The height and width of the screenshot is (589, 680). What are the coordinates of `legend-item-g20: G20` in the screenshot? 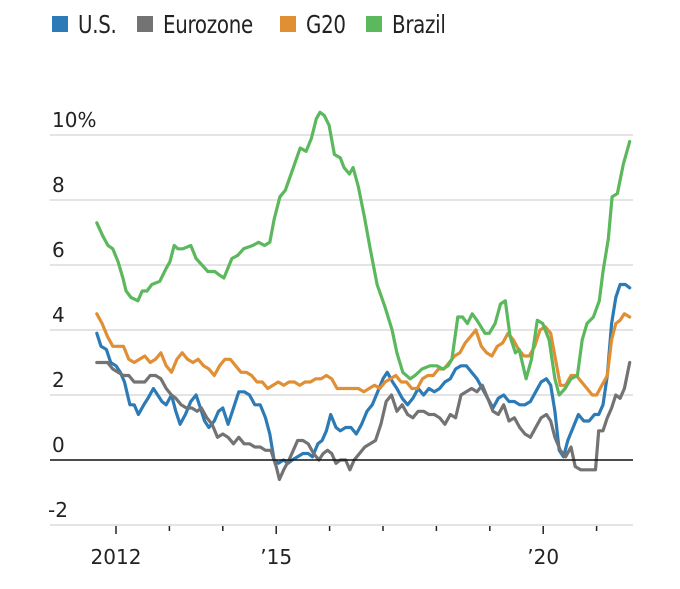 It's located at (315, 24).